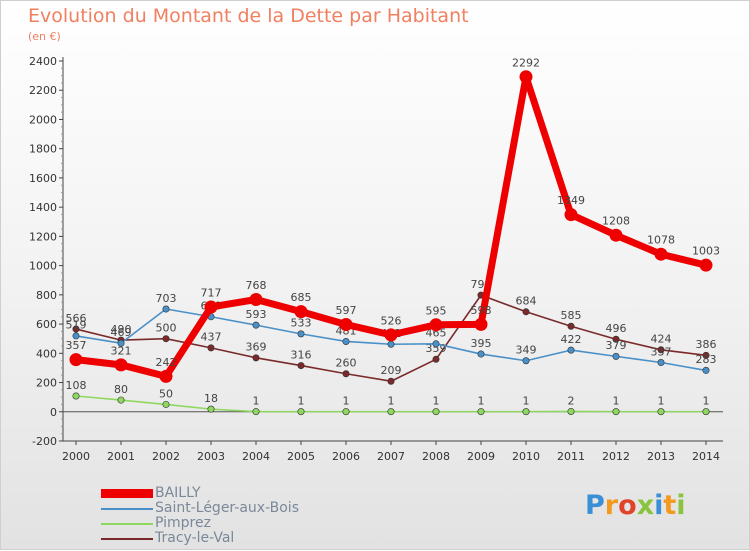  I want to click on data-label-bailly: 1208, so click(616, 221).